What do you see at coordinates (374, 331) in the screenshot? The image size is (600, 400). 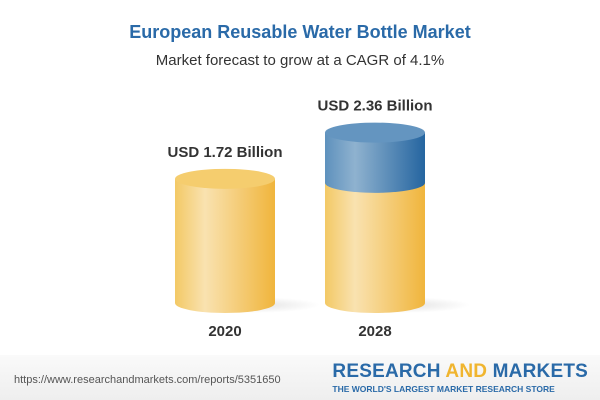 I see `category-label: 2028` at bounding box center [374, 331].